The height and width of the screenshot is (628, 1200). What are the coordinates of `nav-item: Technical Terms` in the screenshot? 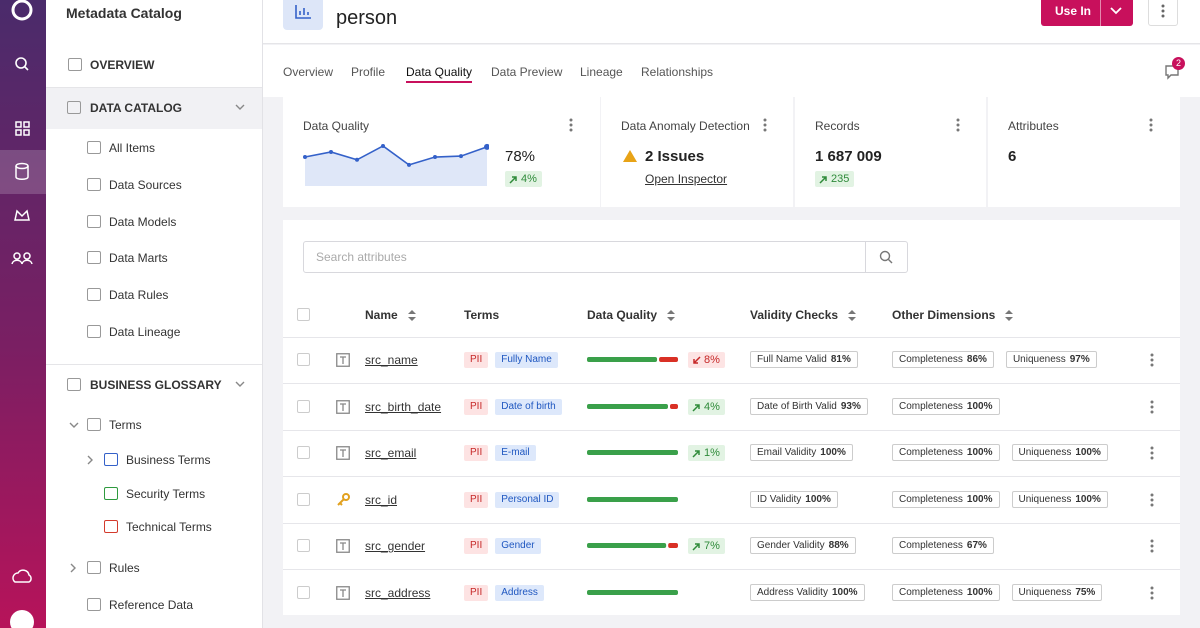 It's located at (169, 527).